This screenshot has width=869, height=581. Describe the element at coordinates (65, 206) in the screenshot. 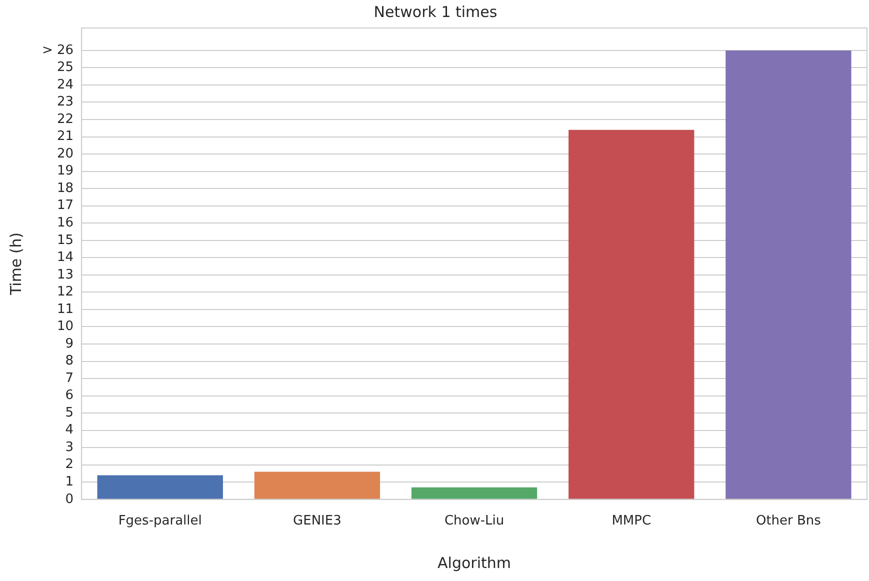

I see `y-tick-label: 17` at that location.